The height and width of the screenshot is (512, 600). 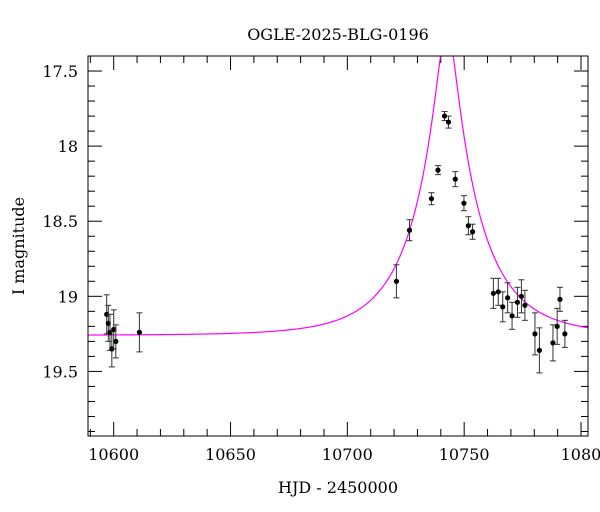 What do you see at coordinates (230, 454) in the screenshot?
I see `x-tick-label: 10650` at bounding box center [230, 454].